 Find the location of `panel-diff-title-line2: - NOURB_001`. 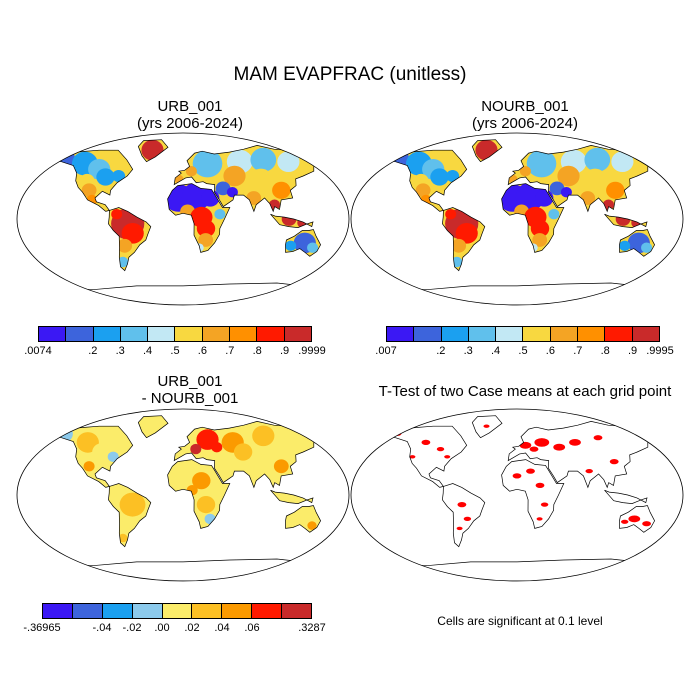

panel-diff-title-line2: - NOURB_001 is located at coordinates (190, 398).